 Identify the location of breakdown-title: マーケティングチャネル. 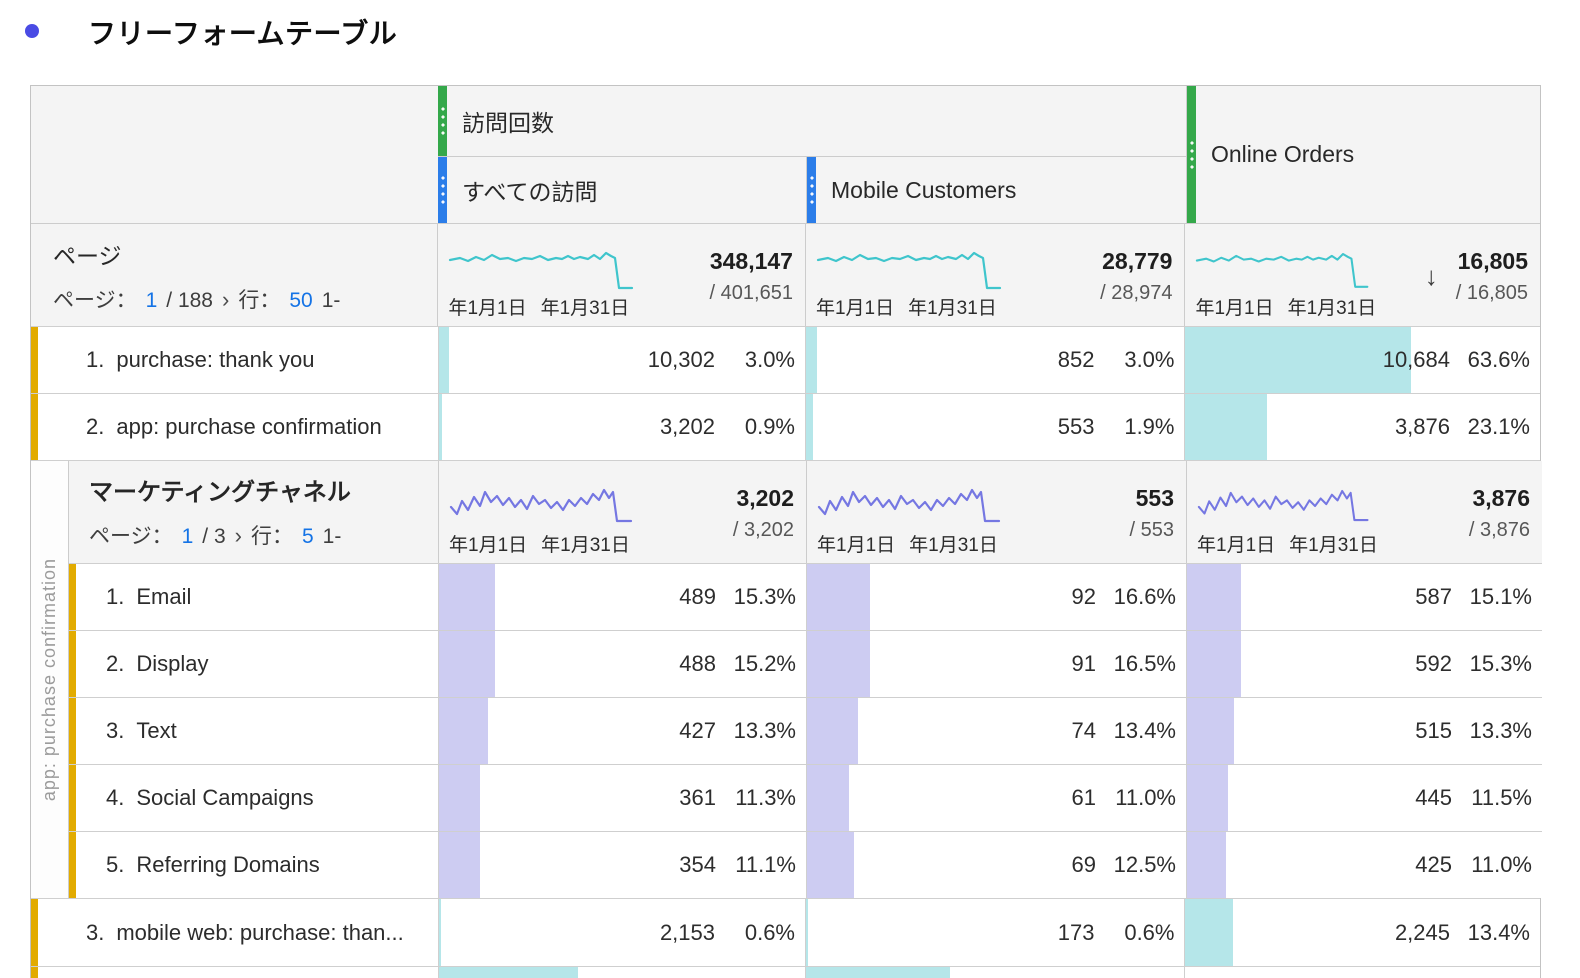
(220, 492).